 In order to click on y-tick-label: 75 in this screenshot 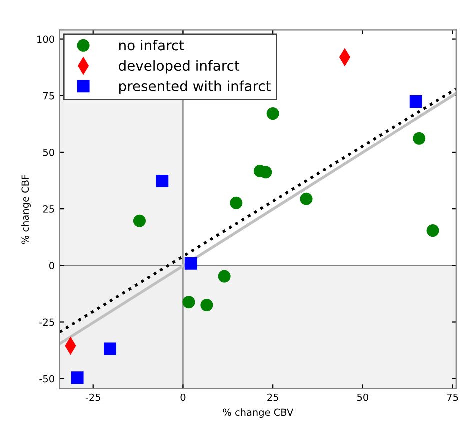, I will do `click(48, 96)`.